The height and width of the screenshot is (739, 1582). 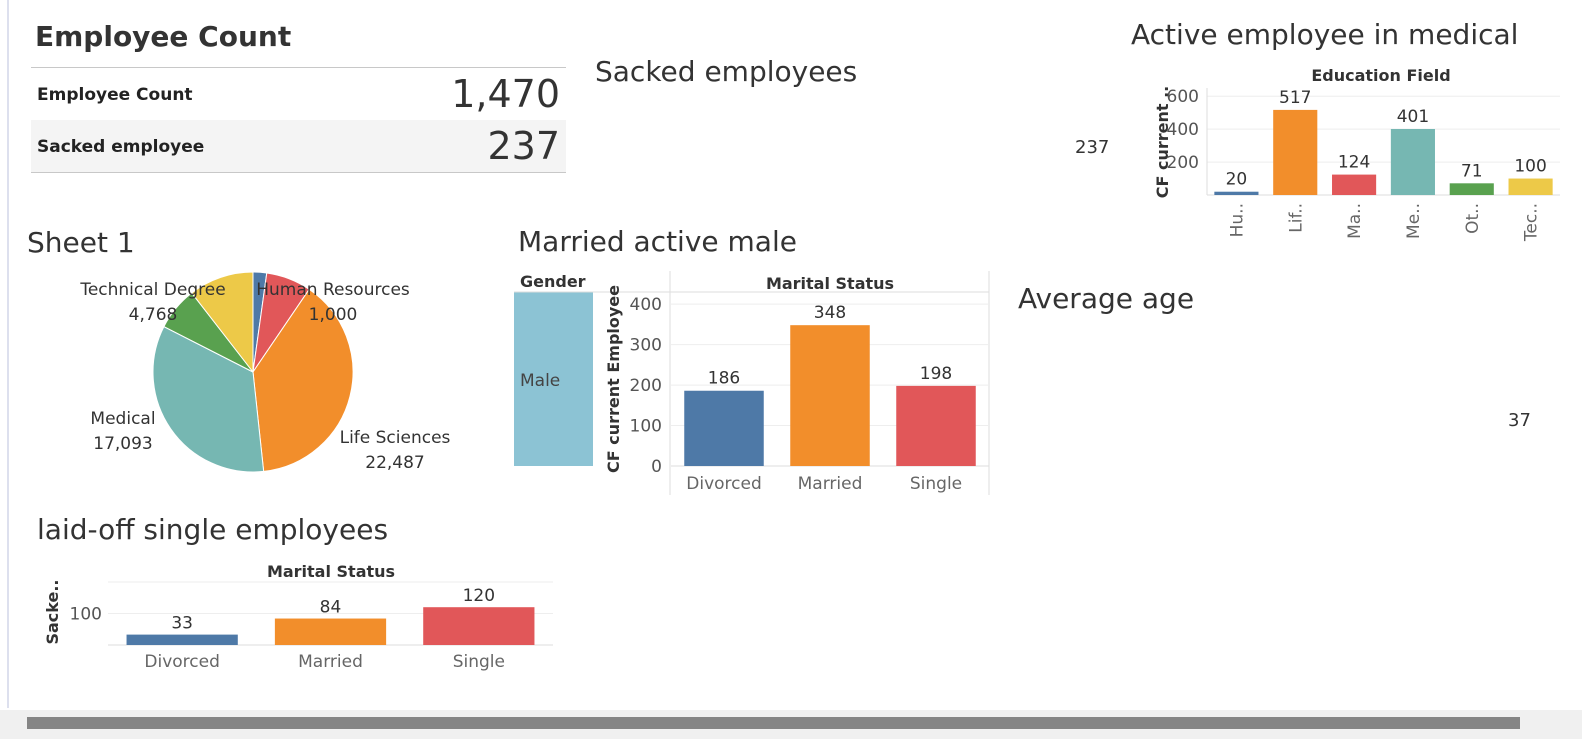 What do you see at coordinates (115, 95) in the screenshot?
I see `kpi-label: Employee Count` at bounding box center [115, 95].